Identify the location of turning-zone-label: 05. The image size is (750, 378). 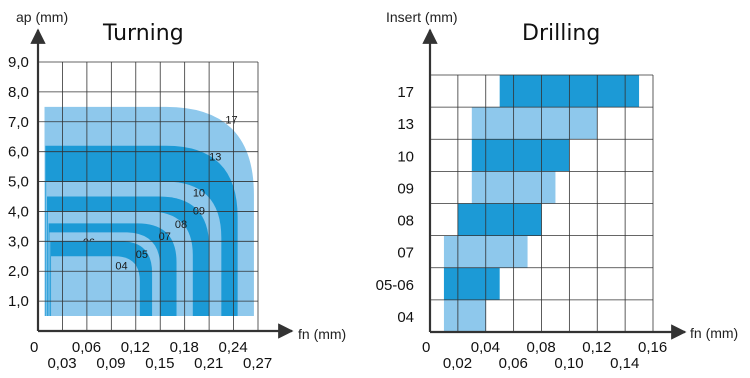
(142, 255).